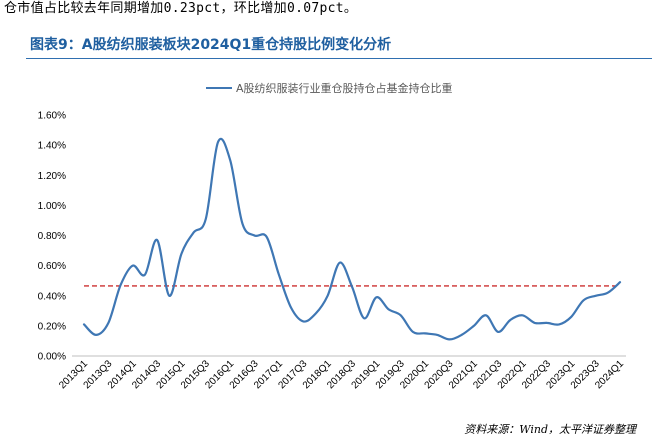  I want to click on y-tick-label: 1.20%, so click(52, 176).